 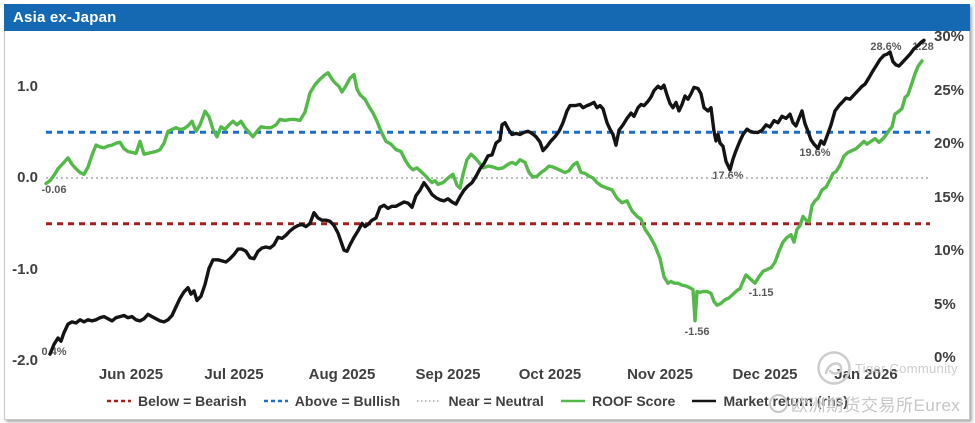 I want to click on x-axis-tick: Nov 2025, so click(x=660, y=374).